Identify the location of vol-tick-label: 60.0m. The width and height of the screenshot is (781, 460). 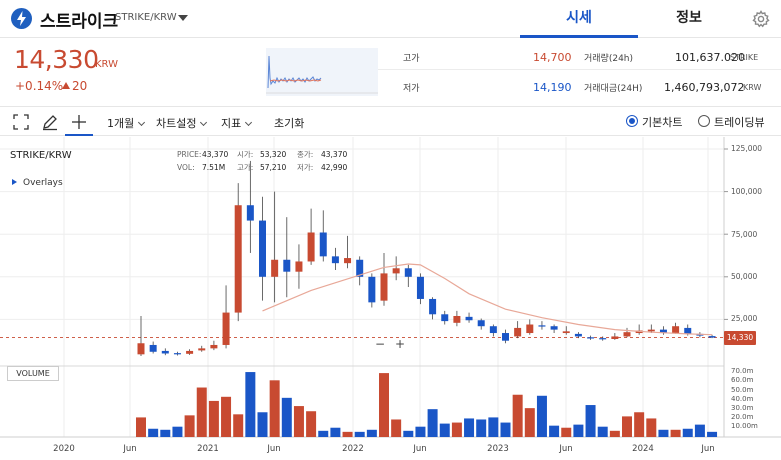
(742, 380).